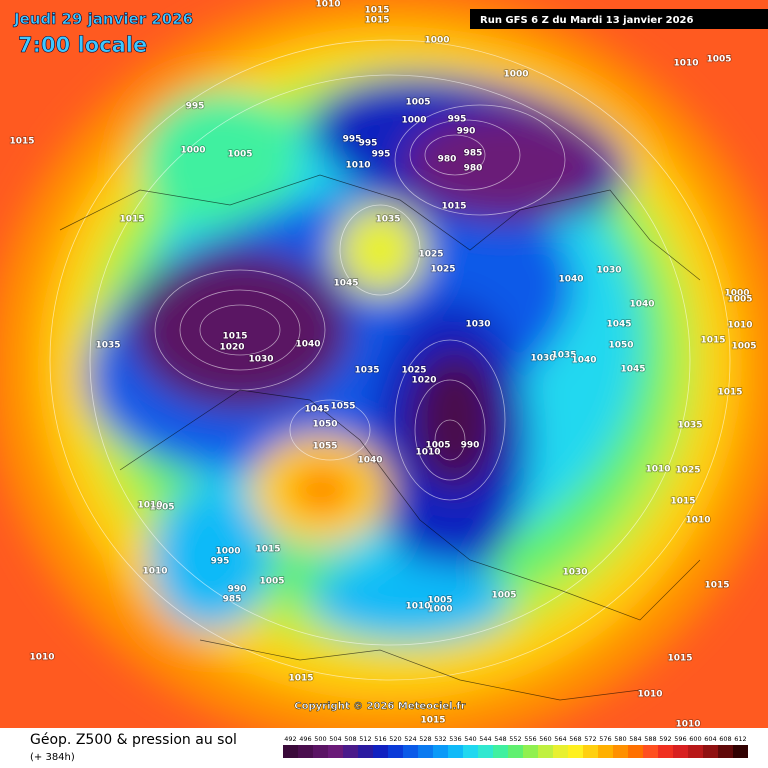 Image resolution: width=768 pixels, height=768 pixels. I want to click on colorbar-label: 496, so click(305, 739).